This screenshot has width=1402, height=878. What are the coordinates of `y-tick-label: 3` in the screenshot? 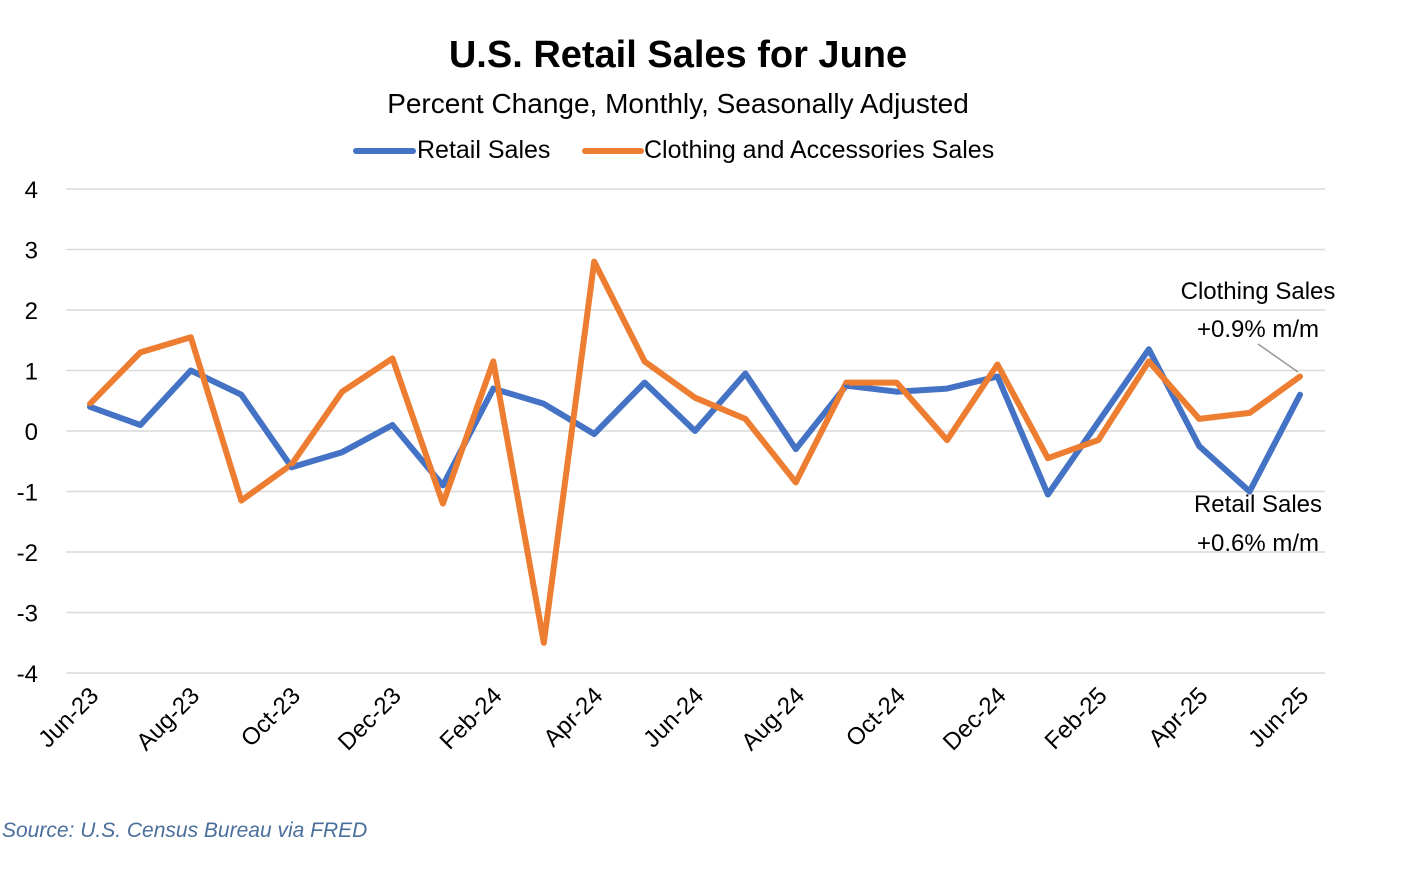 It's located at (31, 251).